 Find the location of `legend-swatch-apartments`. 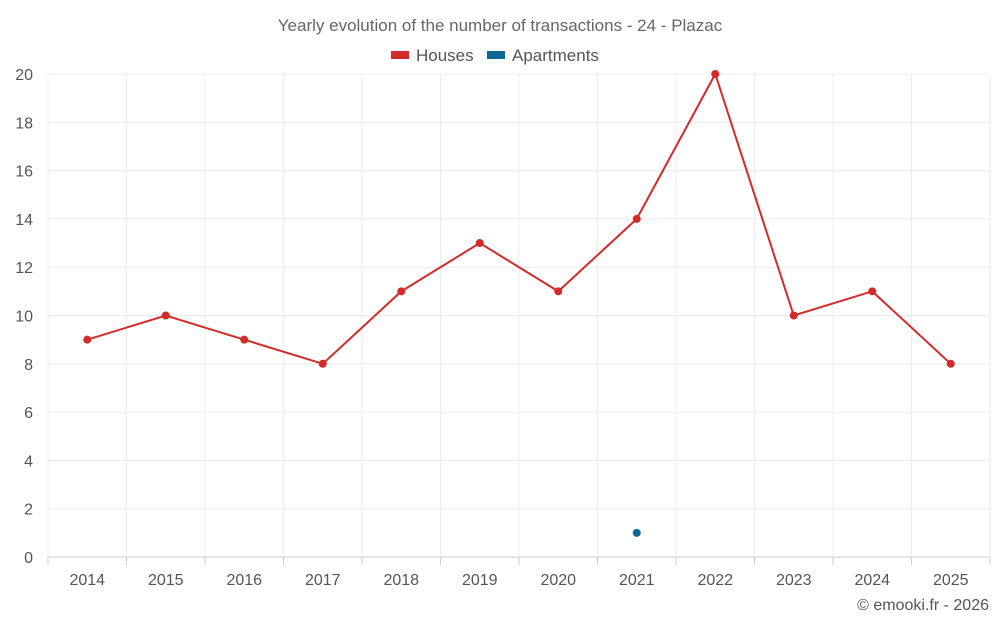

legend-swatch-apartments is located at coordinates (496, 55).